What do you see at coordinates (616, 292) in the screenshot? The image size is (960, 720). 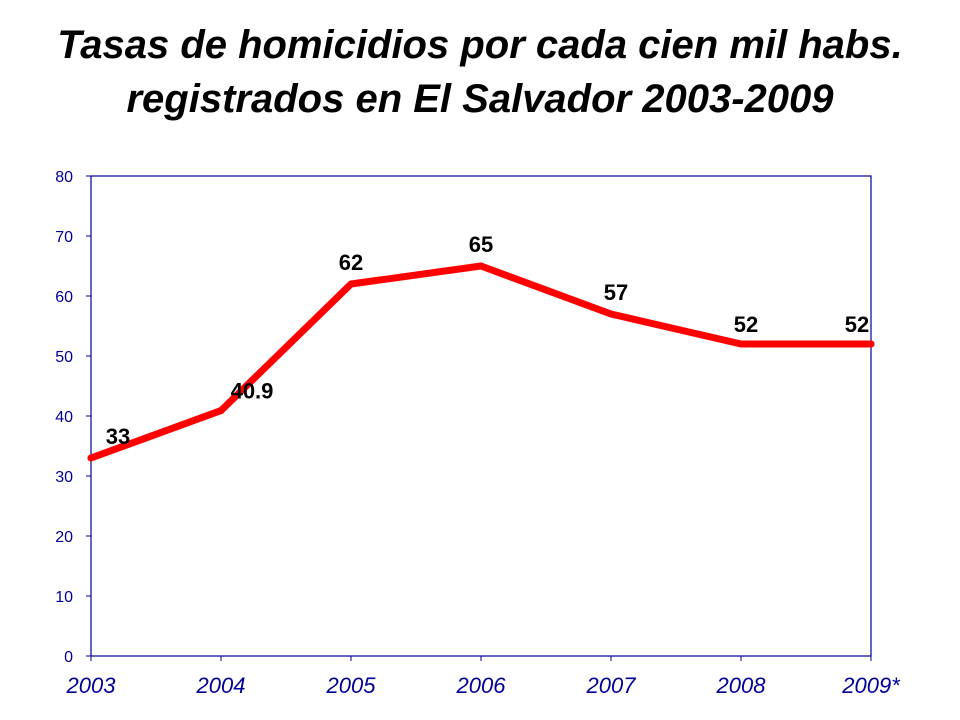 I see `data-label: 57` at bounding box center [616, 292].